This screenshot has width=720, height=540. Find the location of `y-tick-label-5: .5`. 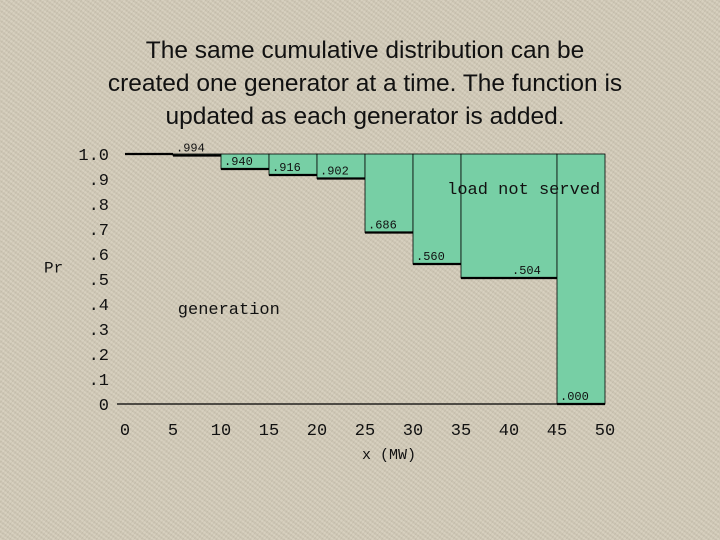

y-tick-label-5: .5 is located at coordinates (99, 281).